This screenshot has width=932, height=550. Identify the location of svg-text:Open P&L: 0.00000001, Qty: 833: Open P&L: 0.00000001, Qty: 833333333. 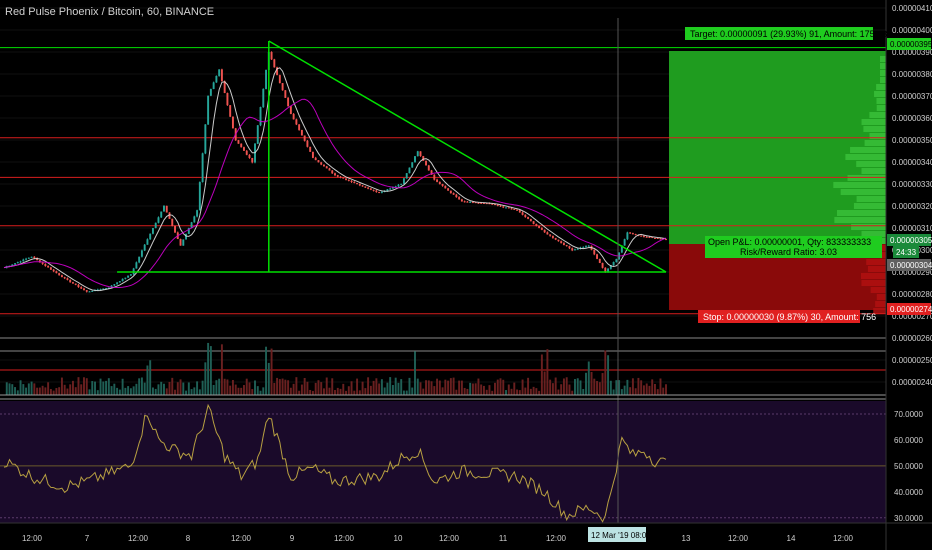
(789, 242).